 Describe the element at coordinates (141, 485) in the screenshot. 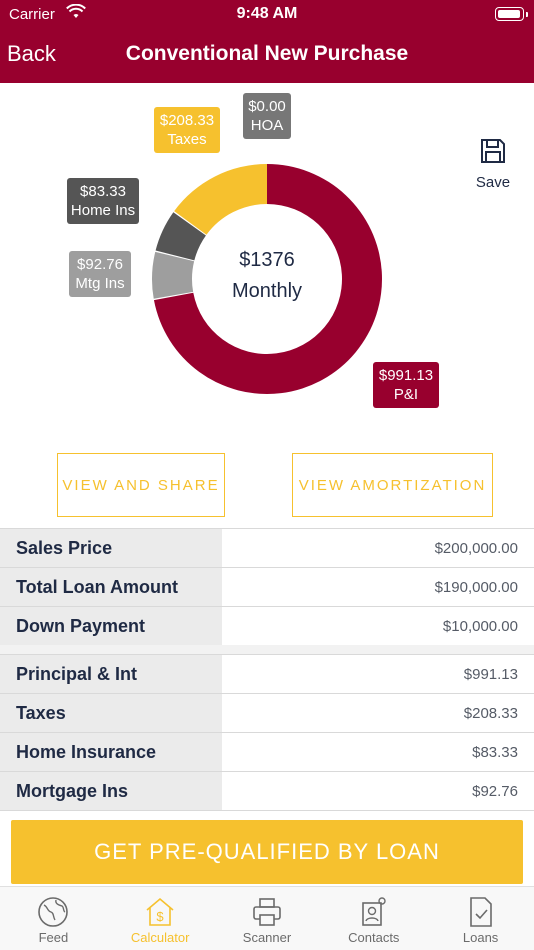

I see `view-and-share-button: VIEW AND SHARE` at that location.